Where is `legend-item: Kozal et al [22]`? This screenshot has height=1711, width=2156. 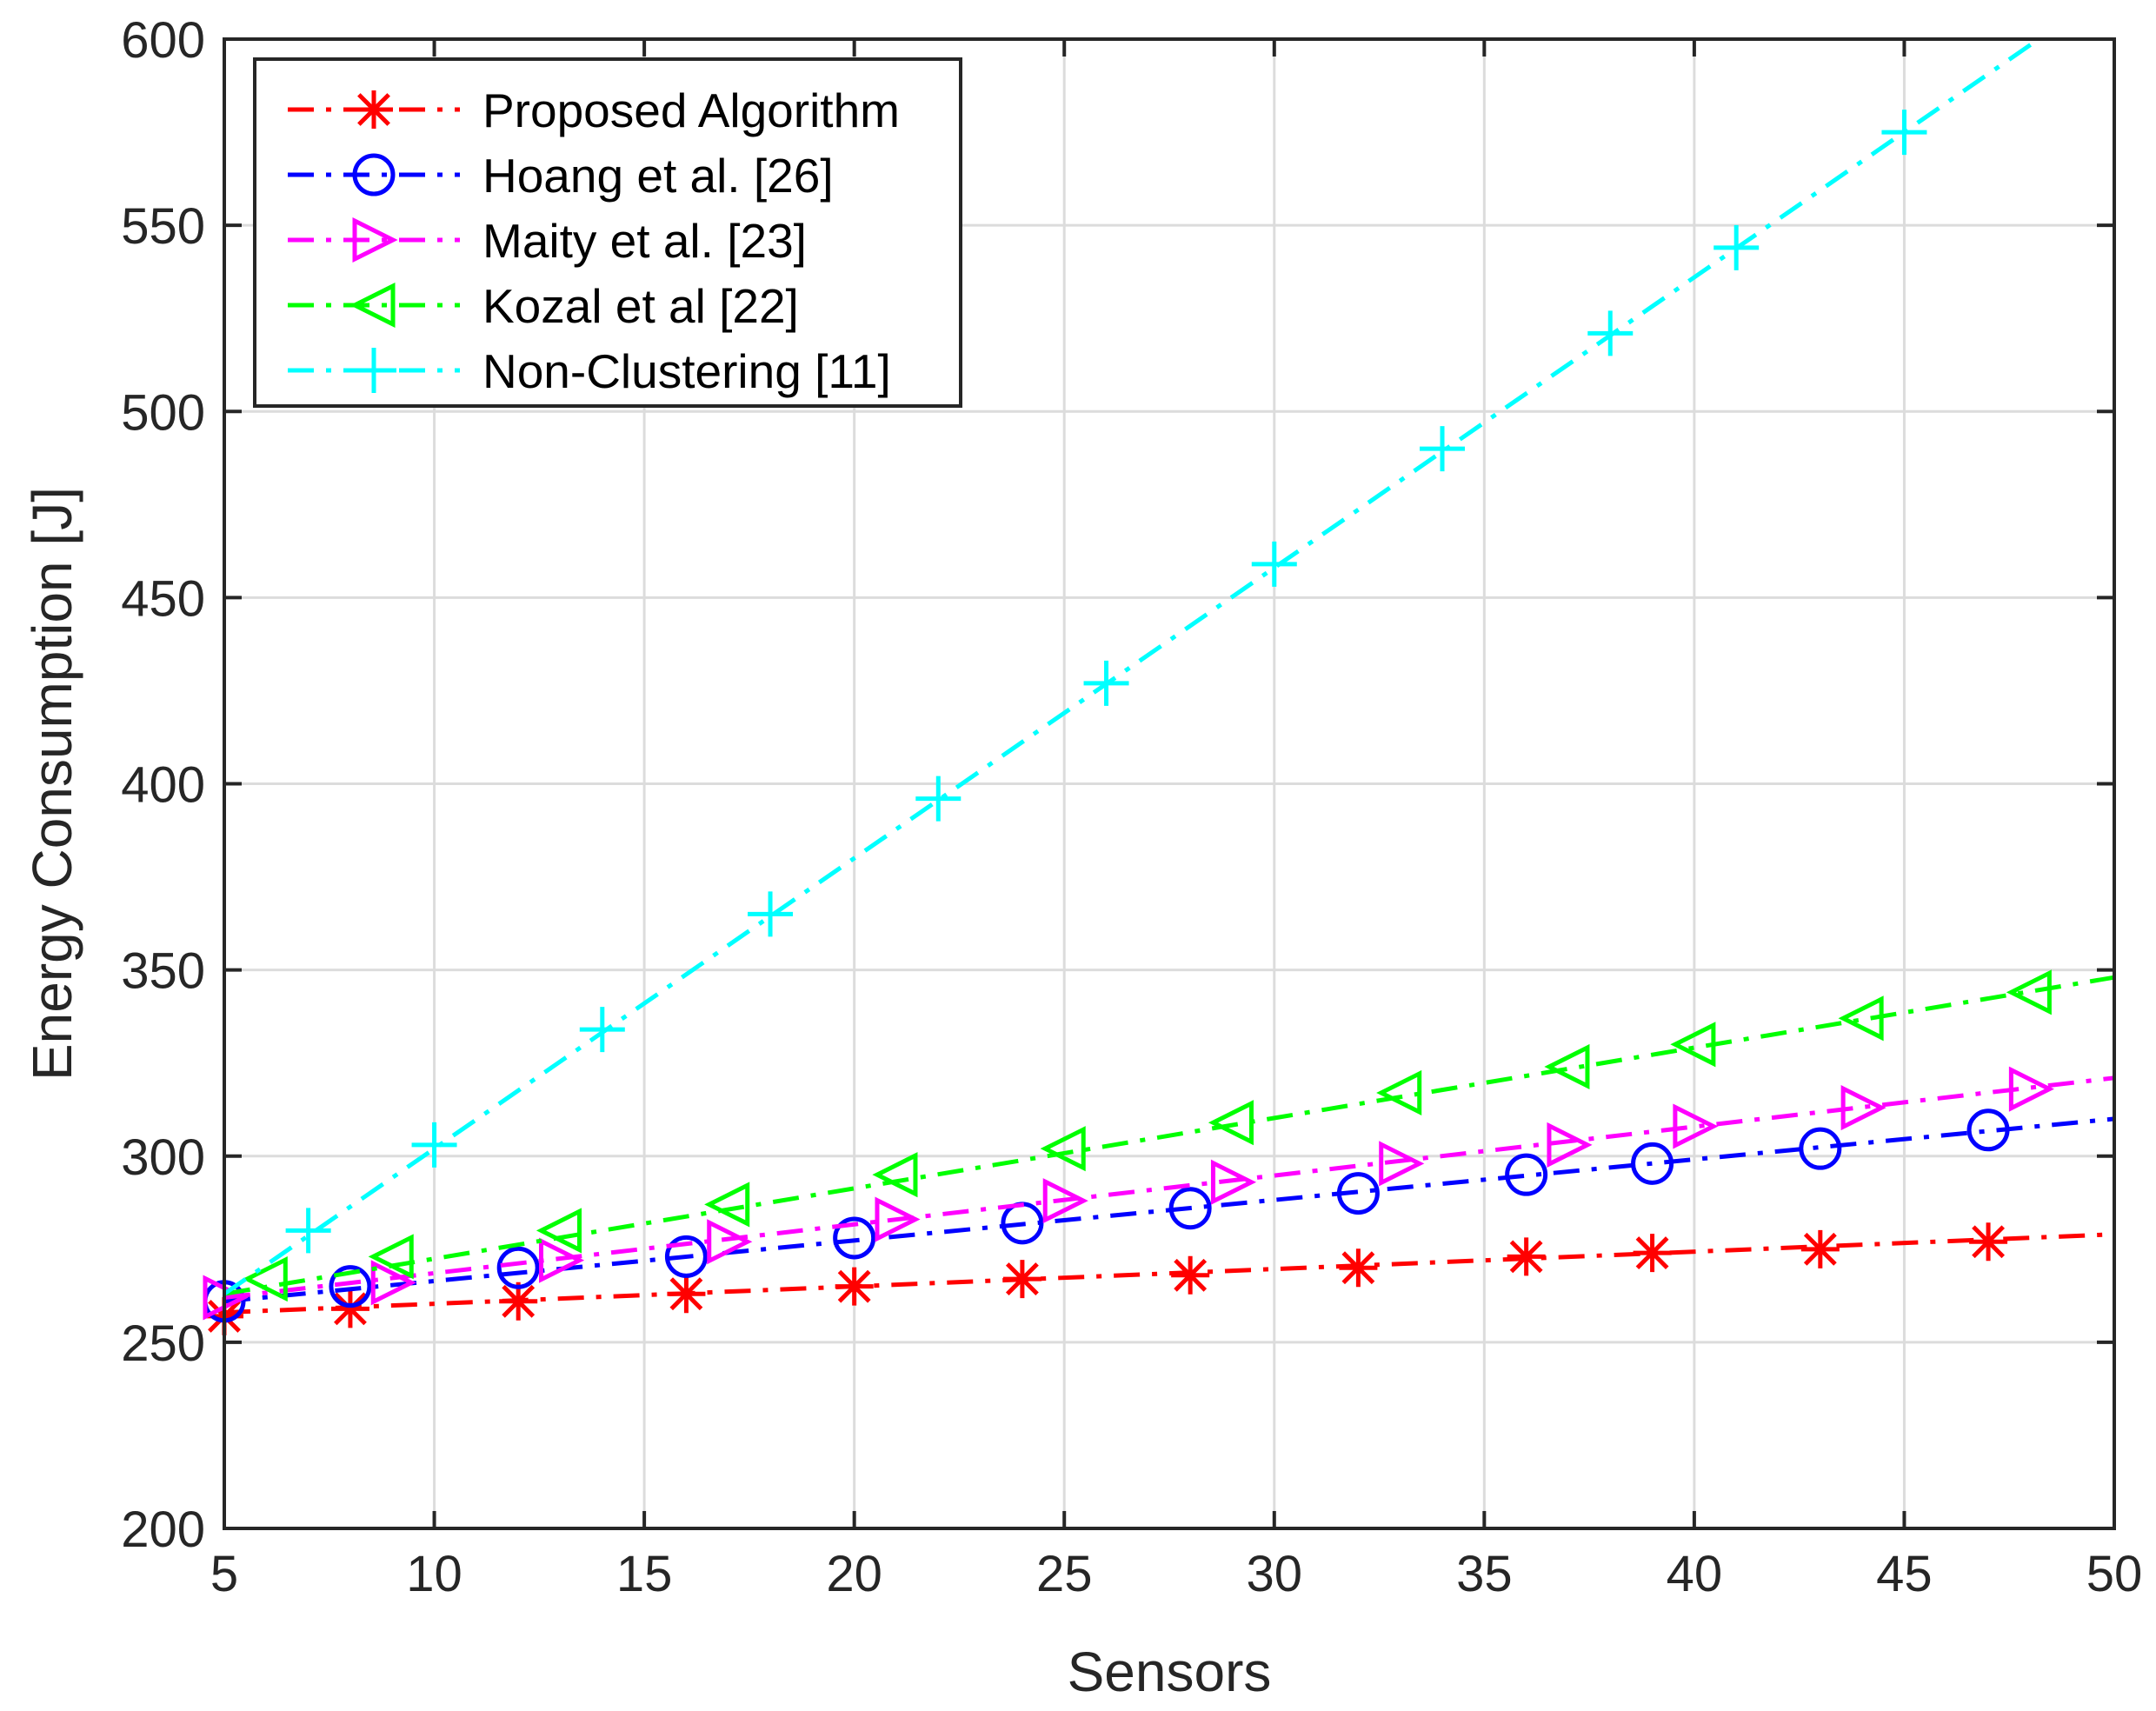
legend-item: Kozal et al [22] is located at coordinates (543, 306).